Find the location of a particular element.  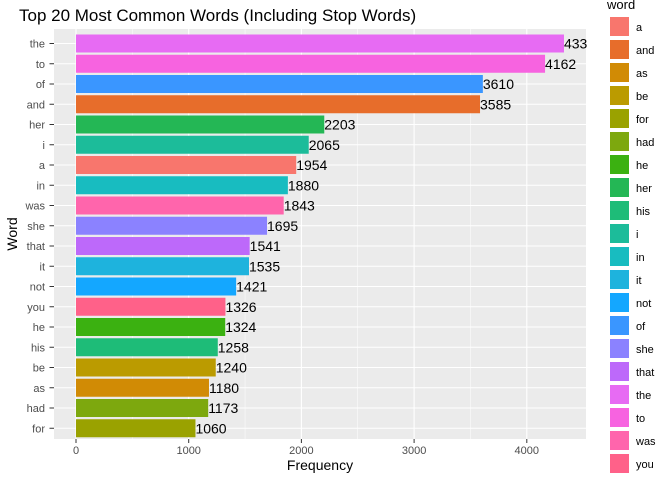

x-tick-label-2000: 2000 is located at coordinates (301, 451).